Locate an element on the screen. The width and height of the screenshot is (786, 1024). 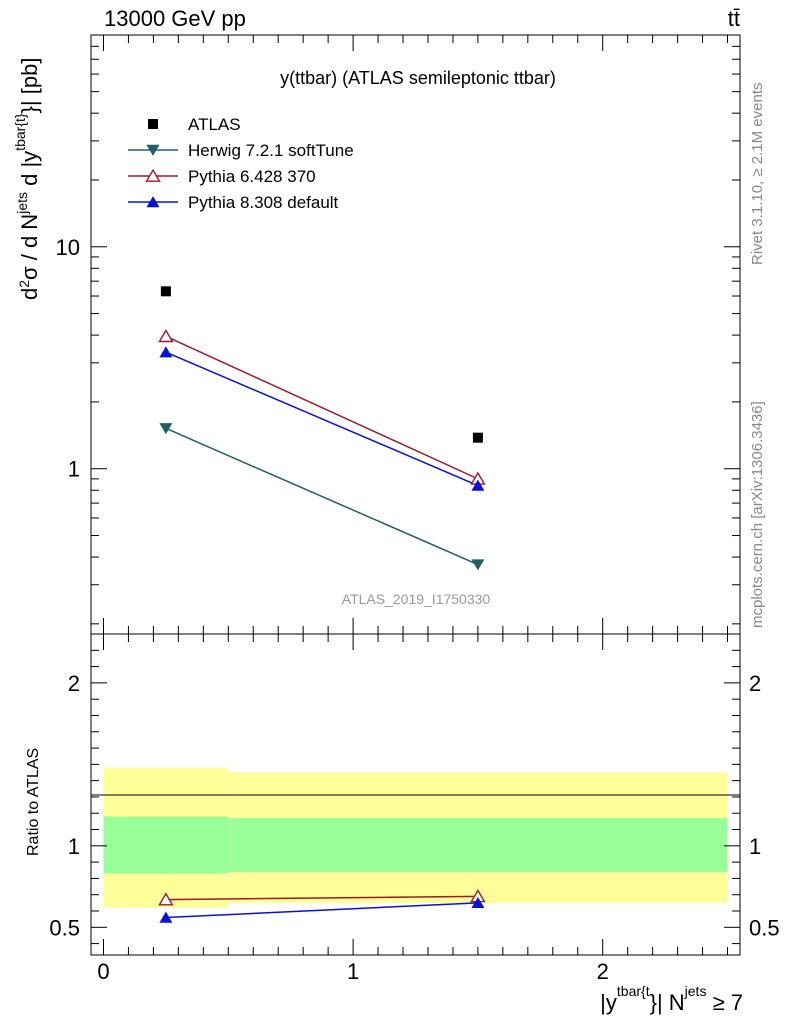
legend-marker-atlas is located at coordinates (153, 124).